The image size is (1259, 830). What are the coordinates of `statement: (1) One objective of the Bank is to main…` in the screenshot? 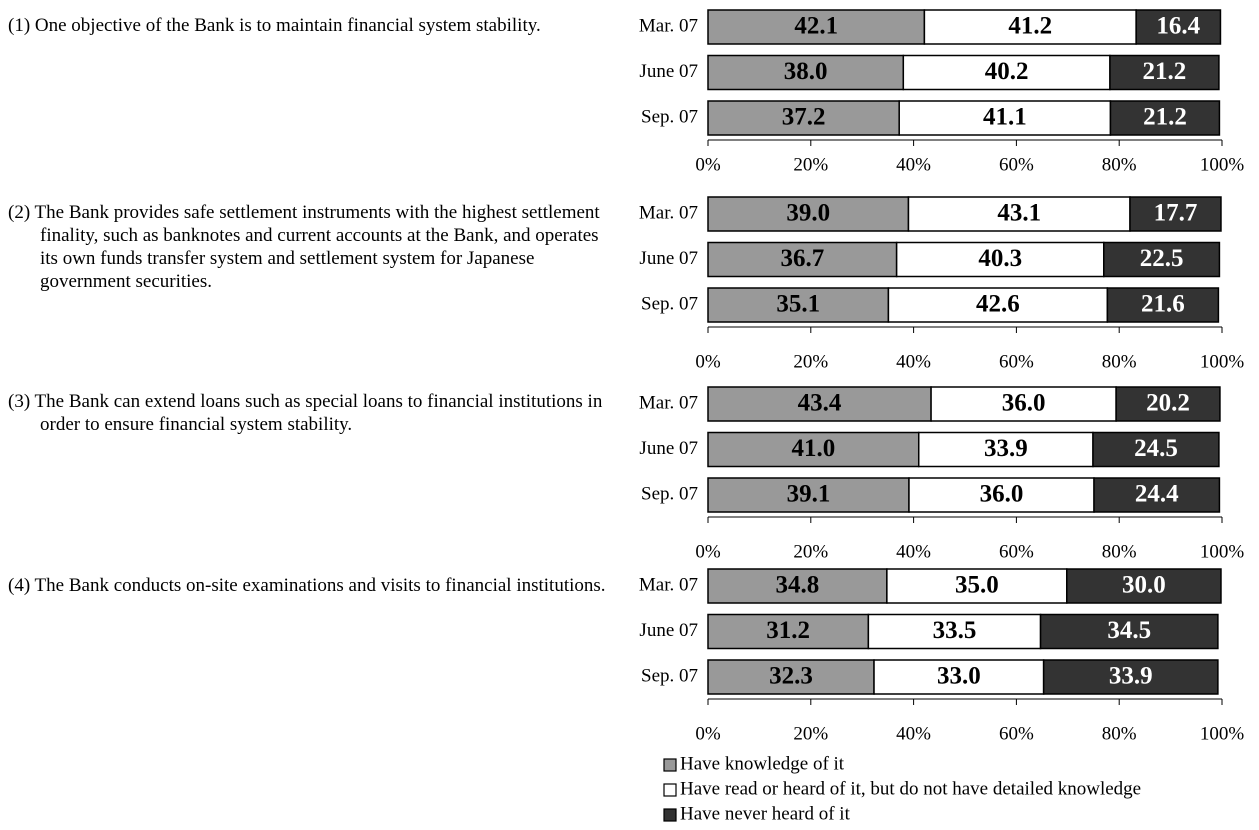 It's located at (274, 25).